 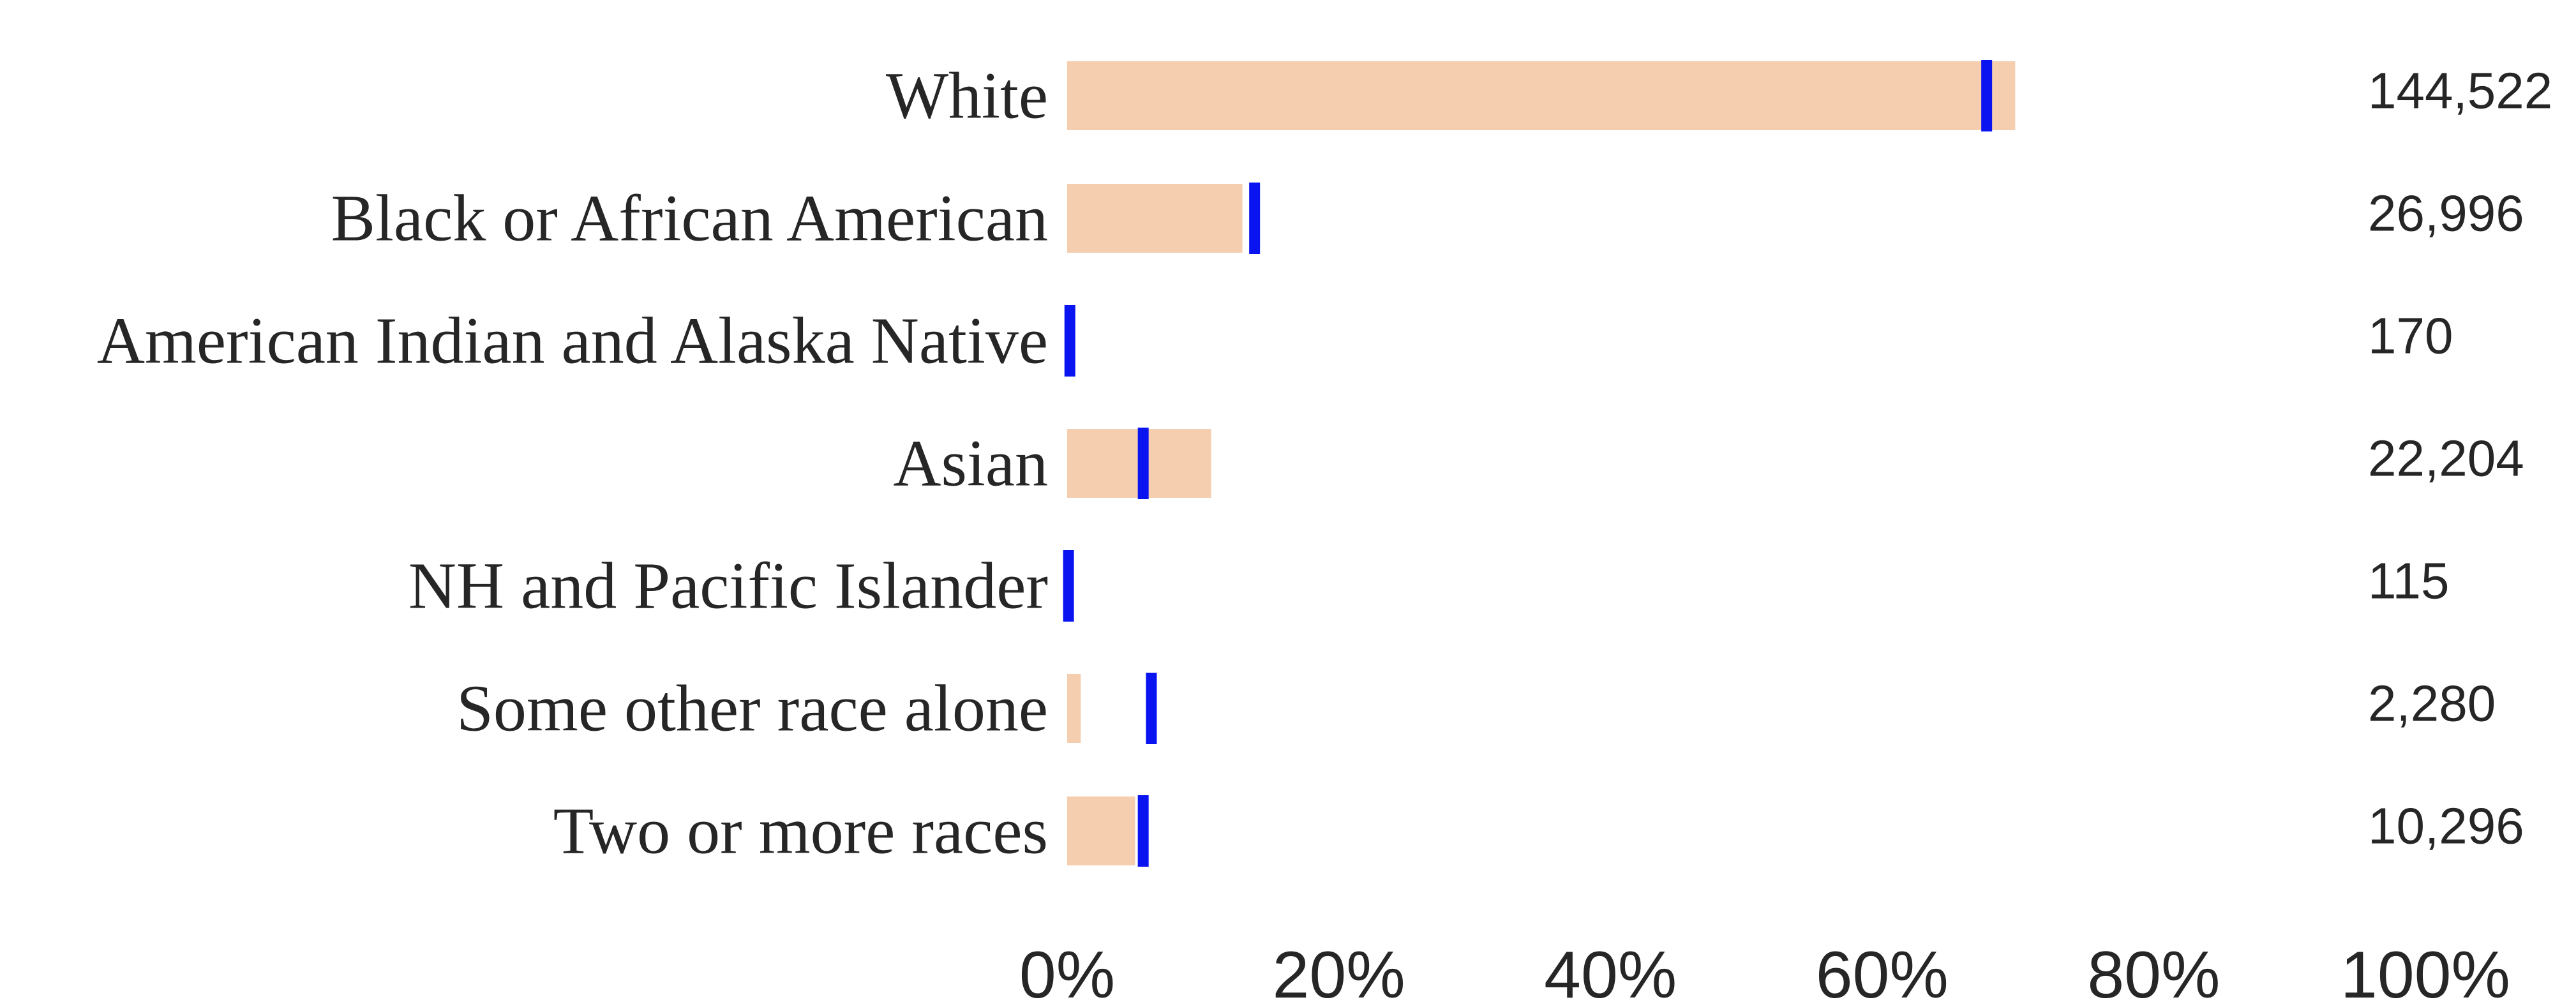 I want to click on count-label: 170, so click(x=2410, y=336).